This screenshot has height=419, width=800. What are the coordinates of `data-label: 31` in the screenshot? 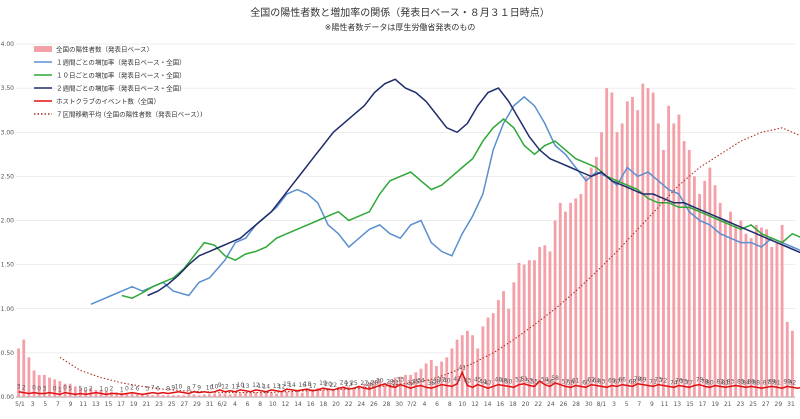 It's located at (395, 382).